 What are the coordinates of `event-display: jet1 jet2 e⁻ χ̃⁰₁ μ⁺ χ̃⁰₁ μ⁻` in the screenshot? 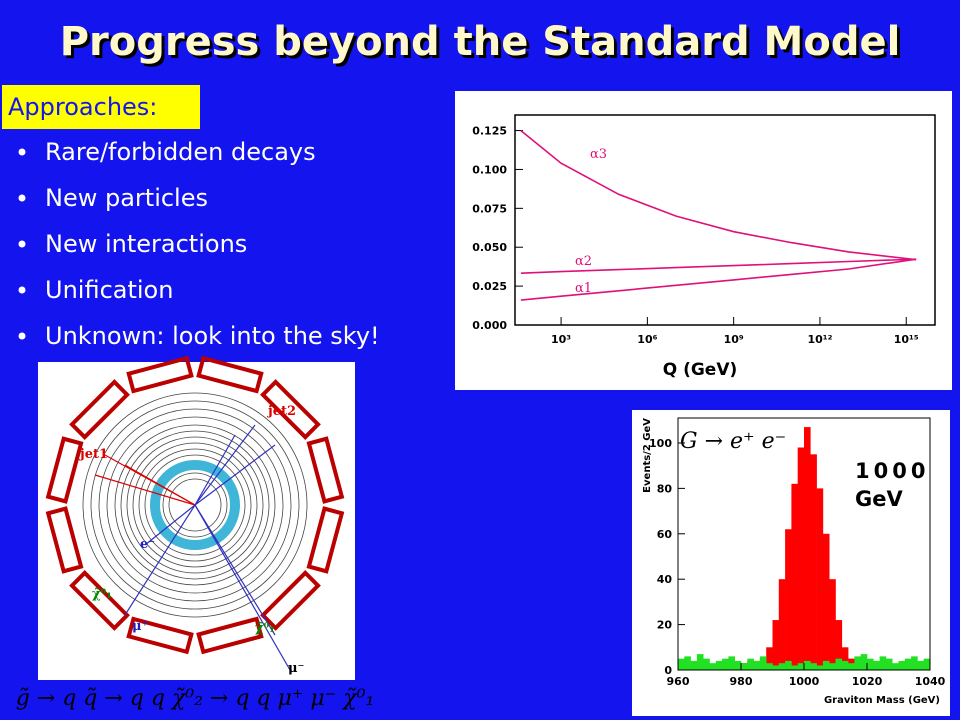 It's located at (195, 515).